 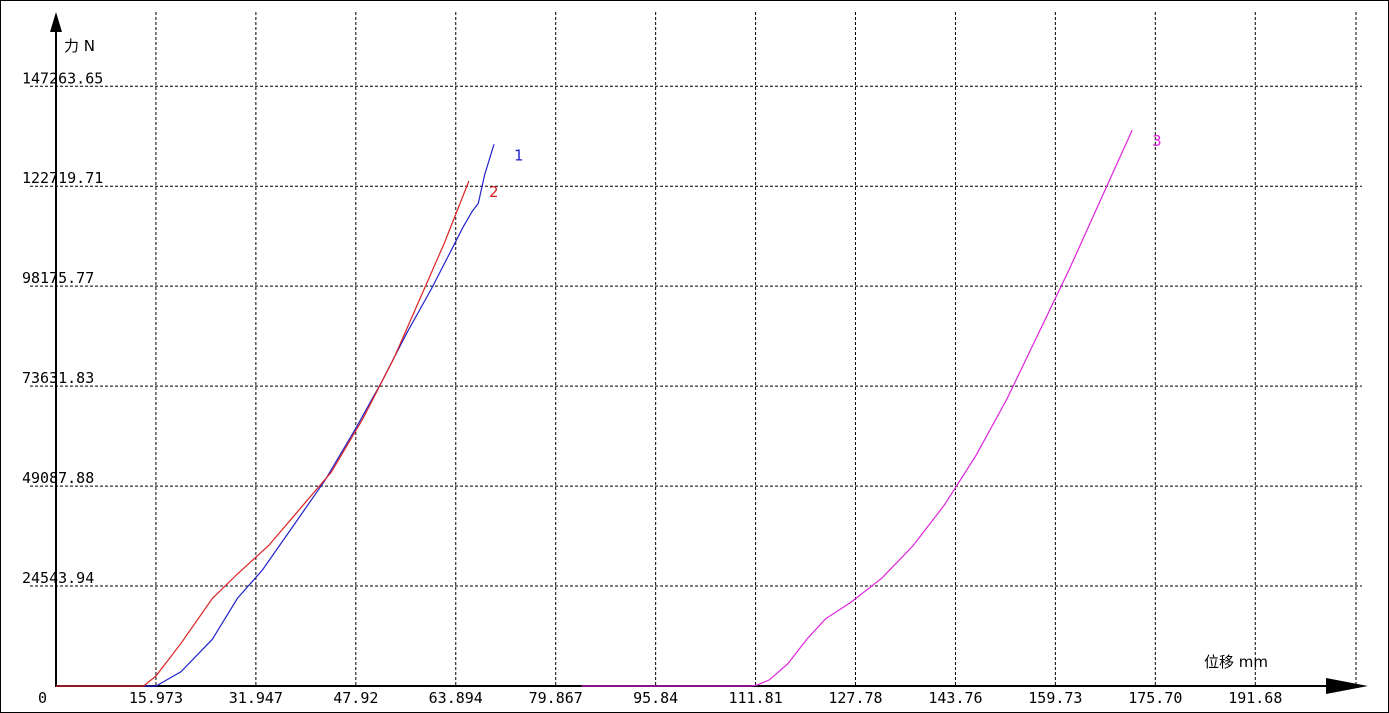 What do you see at coordinates (62, 78) in the screenshot?
I see `y-tick-label: 147263.65` at bounding box center [62, 78].